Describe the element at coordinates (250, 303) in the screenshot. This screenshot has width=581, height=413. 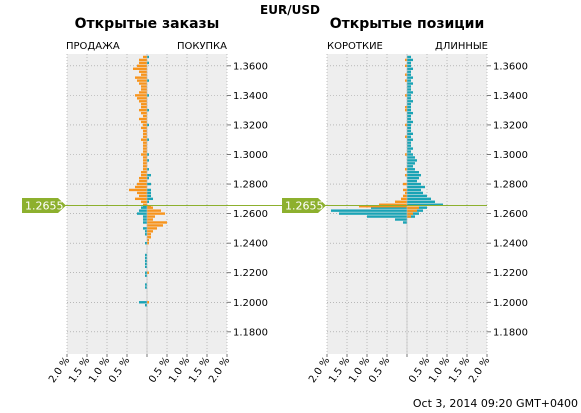
I see `y-tick-label: 1.2000` at that location.